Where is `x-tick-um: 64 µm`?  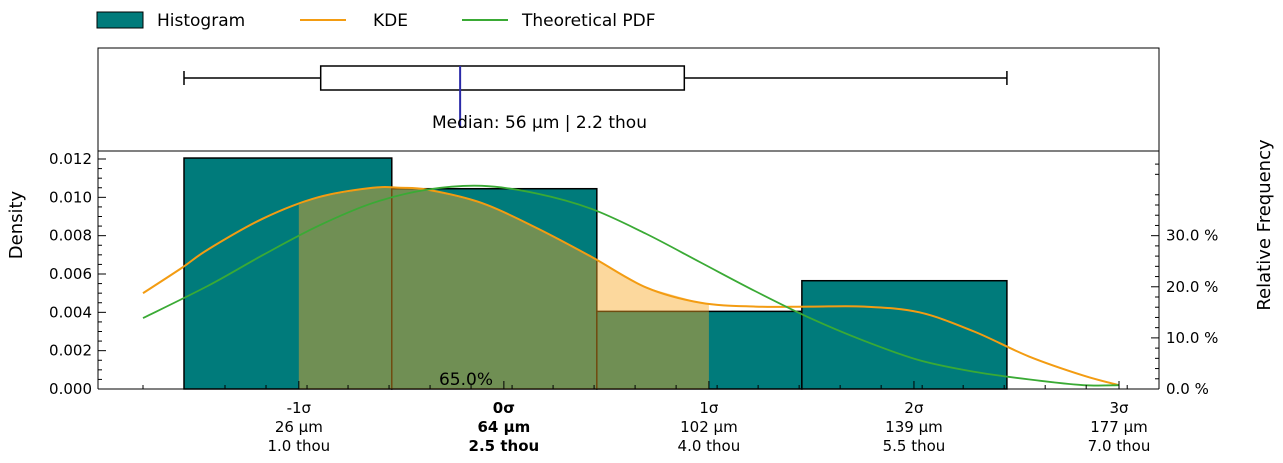
x-tick-um: 64 µm is located at coordinates (503, 427).